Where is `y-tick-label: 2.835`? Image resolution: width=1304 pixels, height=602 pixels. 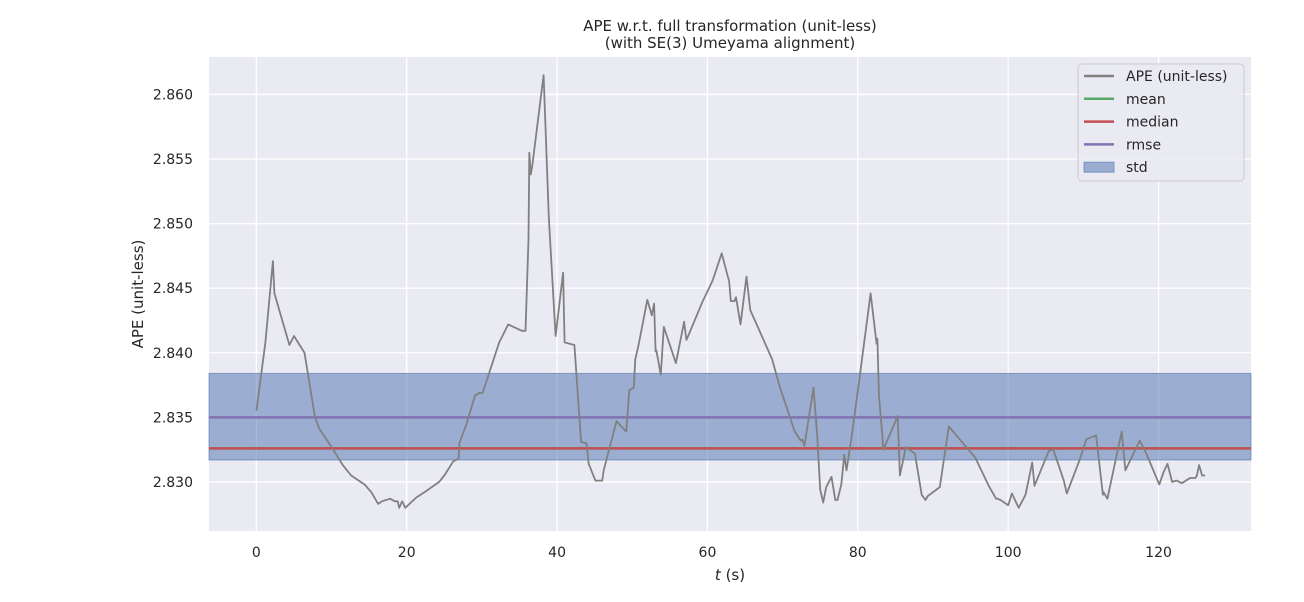
y-tick-label: 2.835 is located at coordinates (173, 418).